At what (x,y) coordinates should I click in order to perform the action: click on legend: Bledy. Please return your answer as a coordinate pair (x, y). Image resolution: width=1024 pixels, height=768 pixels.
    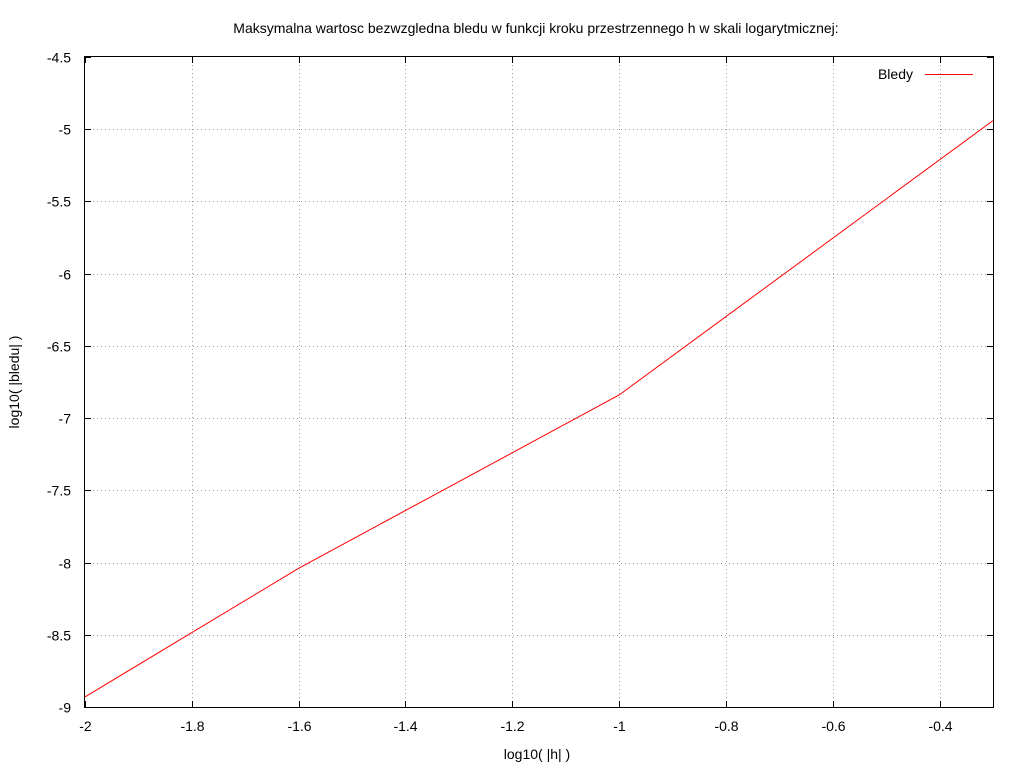
    Looking at the image, I should click on (925, 74).